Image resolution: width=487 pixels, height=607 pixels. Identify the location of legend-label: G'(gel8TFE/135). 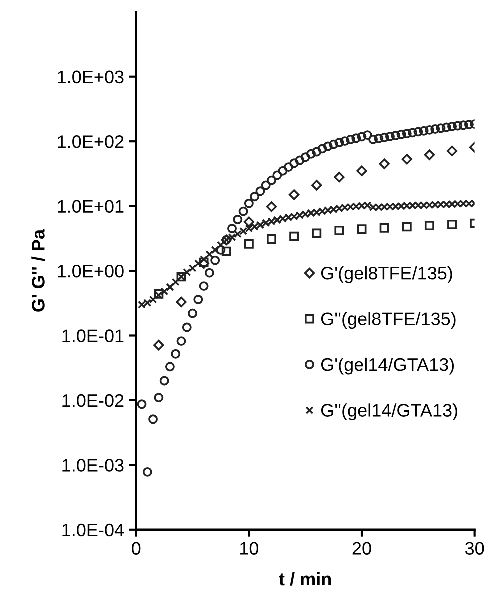
(386, 275).